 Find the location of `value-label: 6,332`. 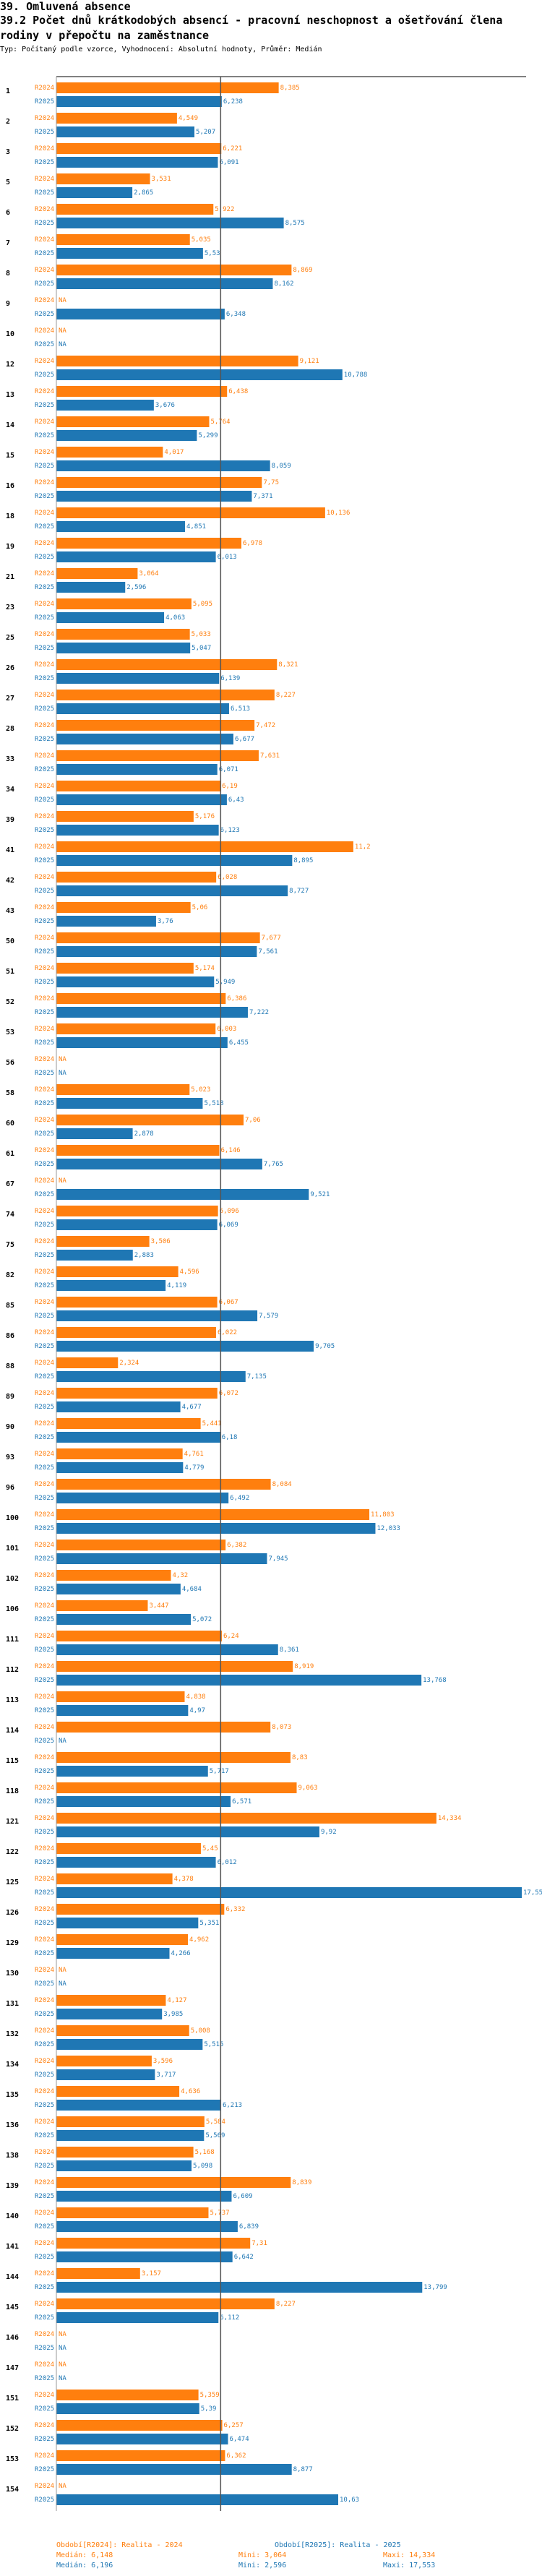

value-label: 6,332 is located at coordinates (235, 1910).